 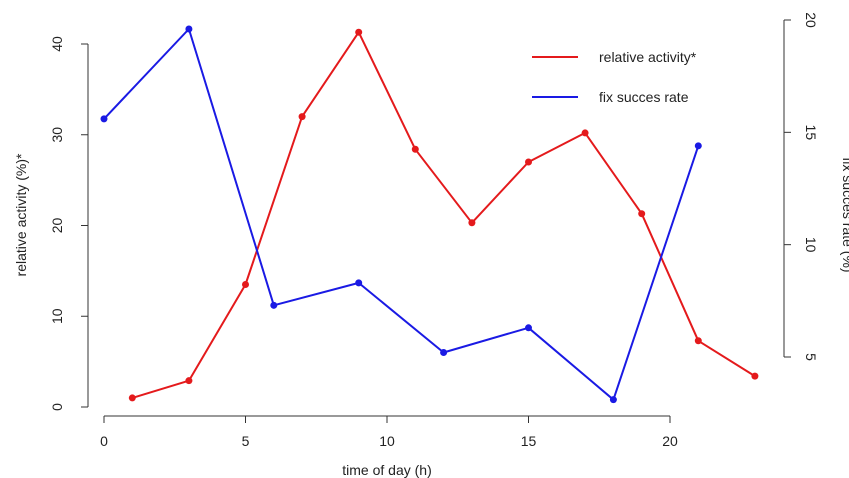 What do you see at coordinates (104, 441) in the screenshot?
I see `x-tick-label: 0` at bounding box center [104, 441].